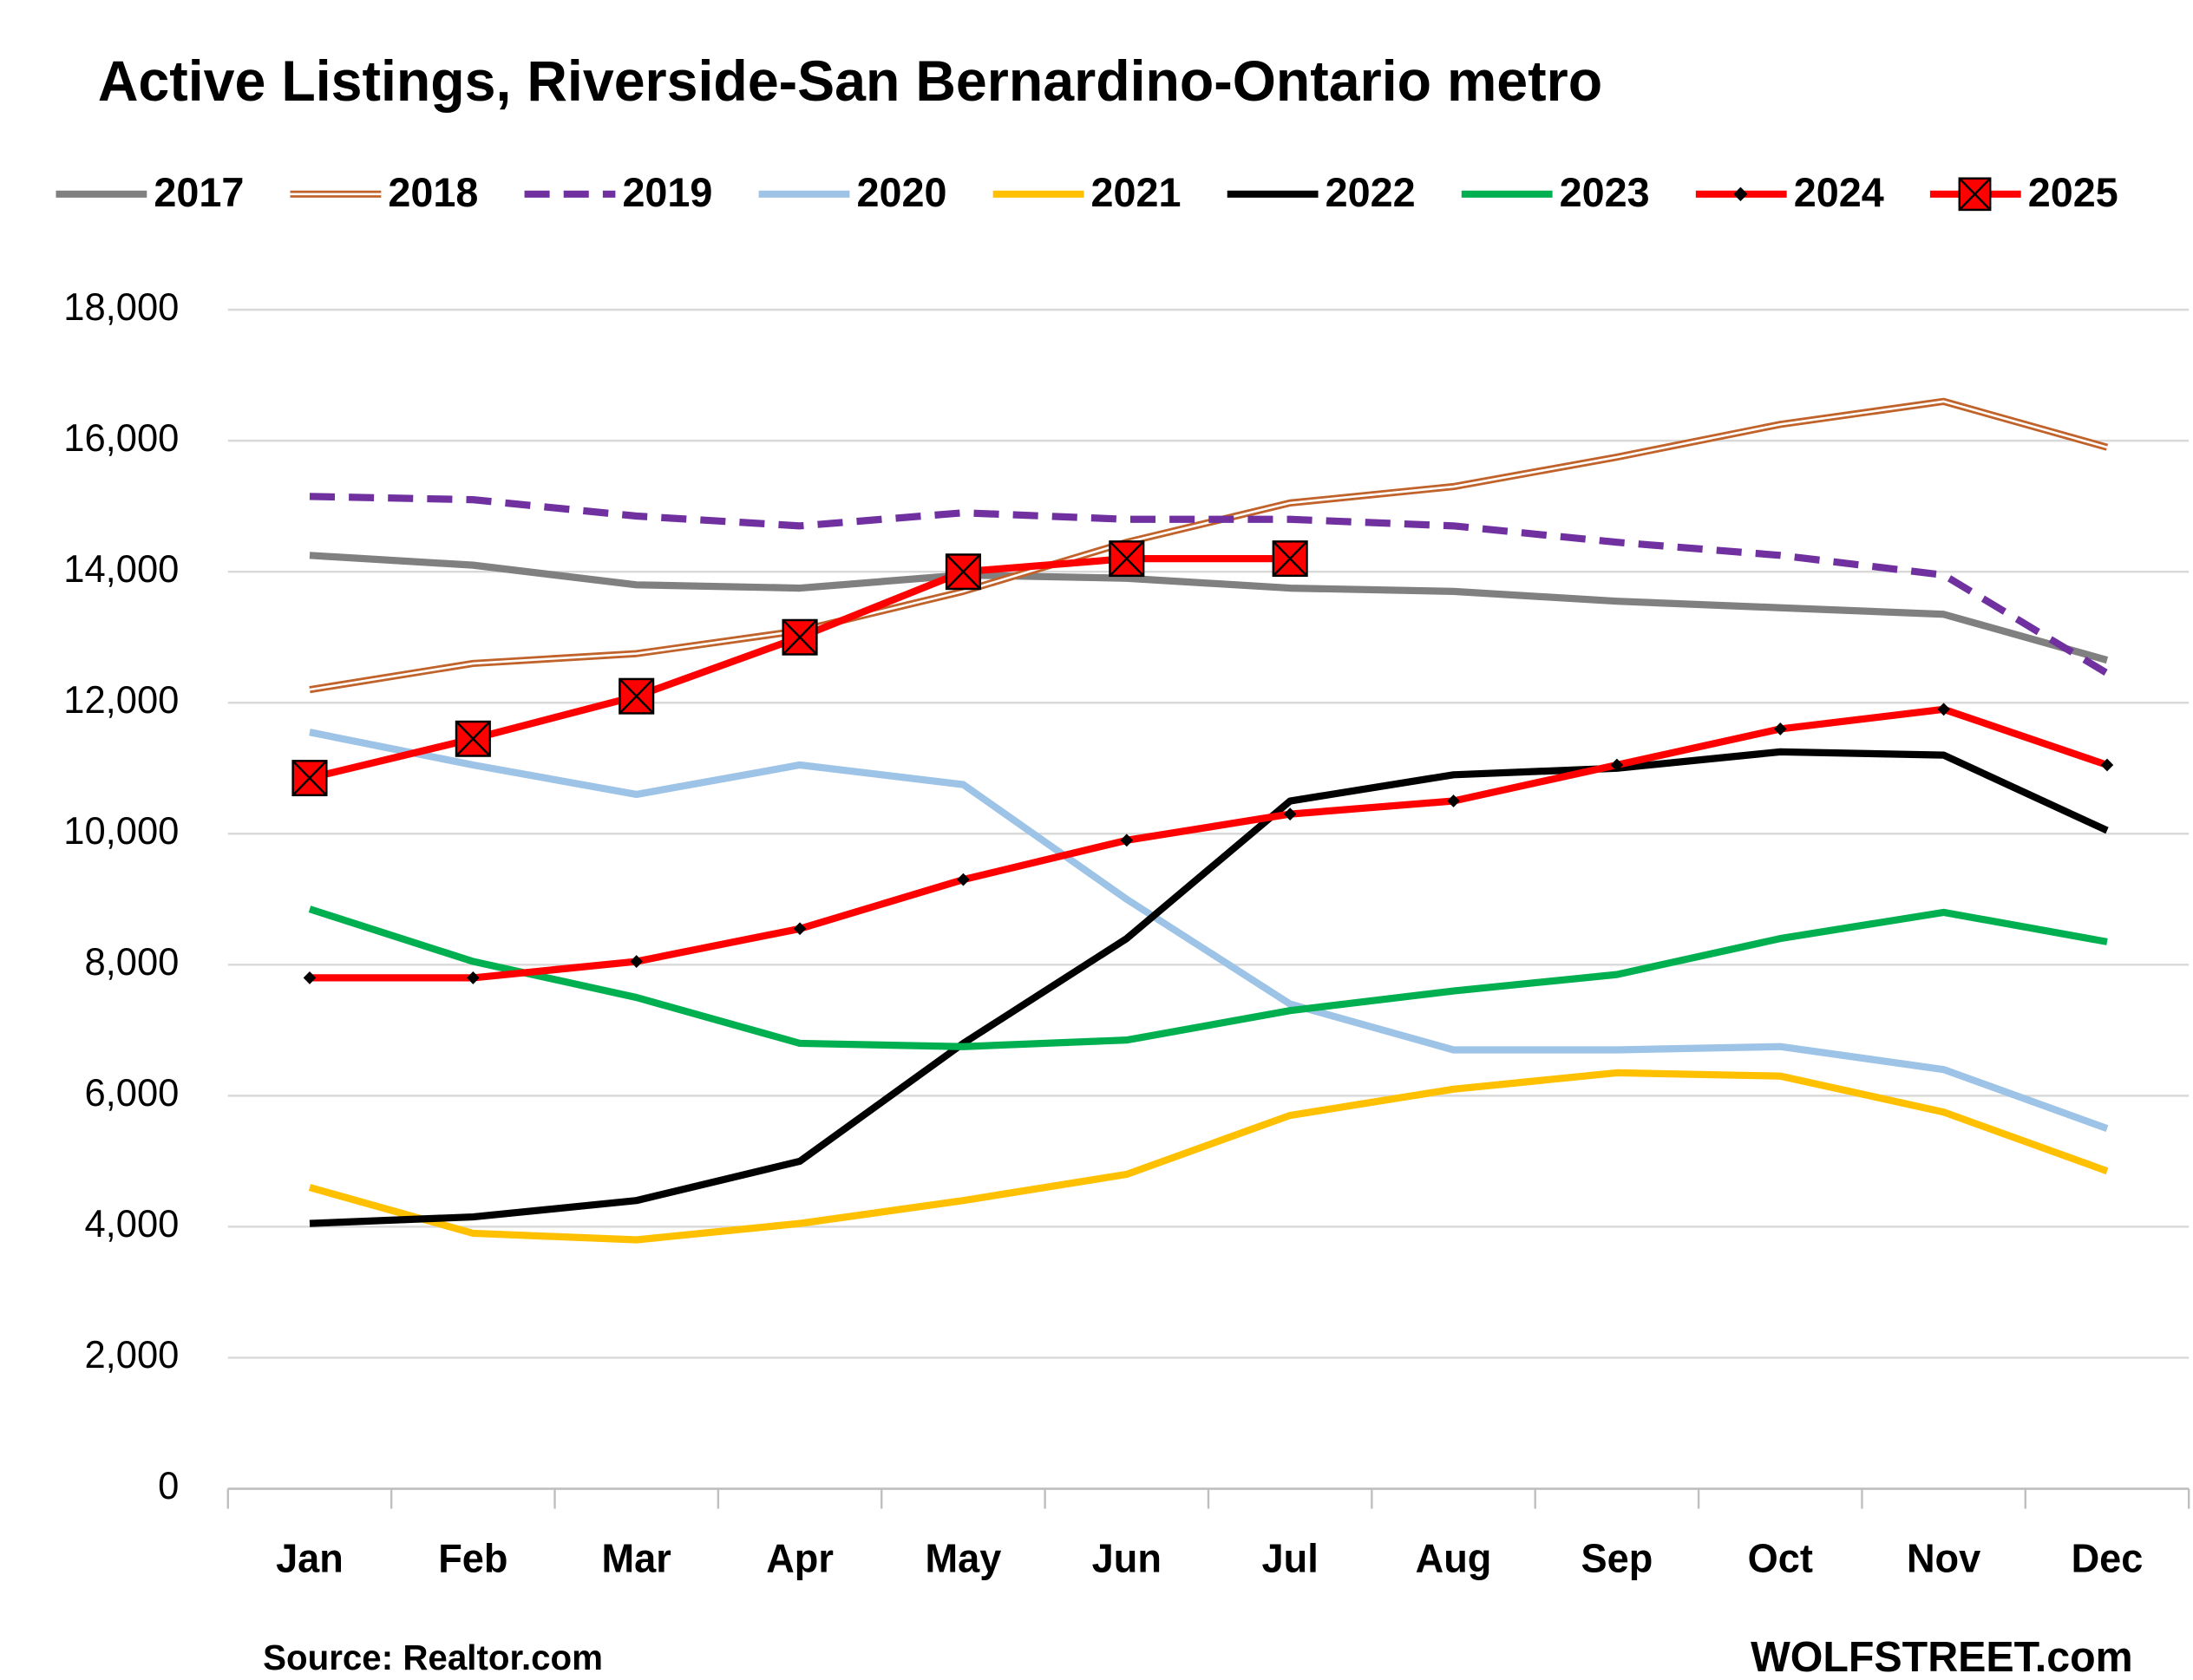 The height and width of the screenshot is (1680, 2193). Describe the element at coordinates (121, 570) in the screenshot. I see `y-tick-label: 14,000` at that location.